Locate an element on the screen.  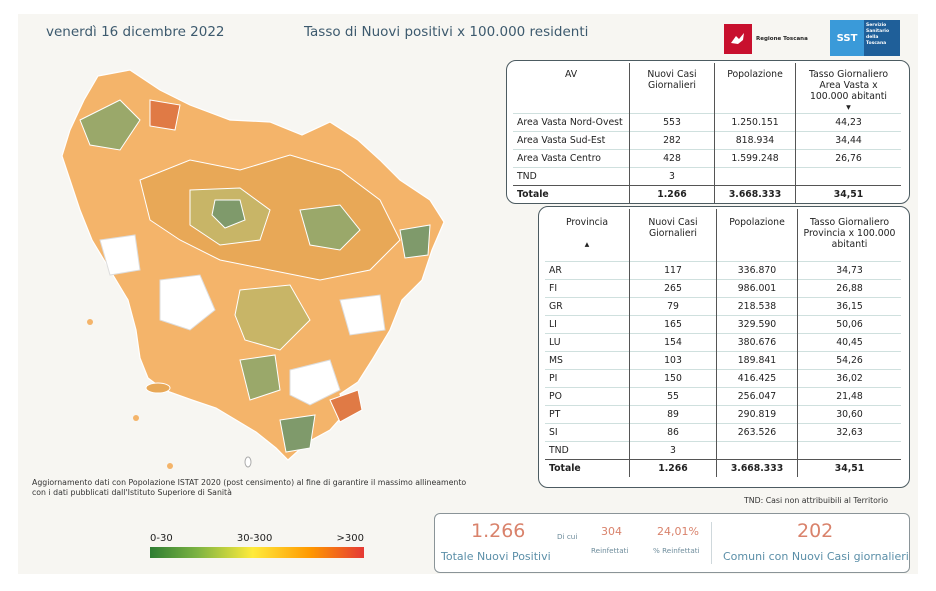
pv-total-pop: 3.668.333 is located at coordinates (757, 468).